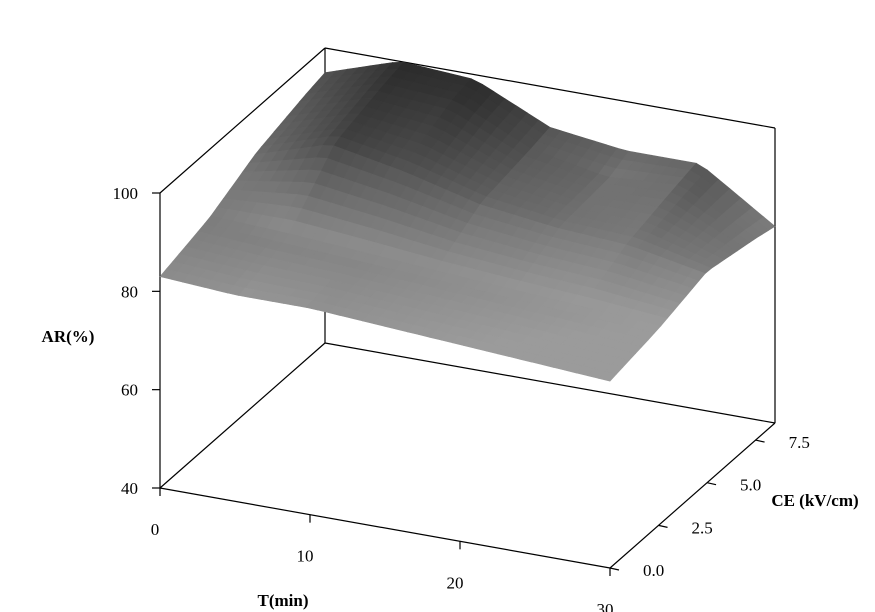 This screenshot has height=612, width=875. Describe the element at coordinates (814, 500) in the screenshot. I see `y-axis-title: CE (kV/cm)` at that location.